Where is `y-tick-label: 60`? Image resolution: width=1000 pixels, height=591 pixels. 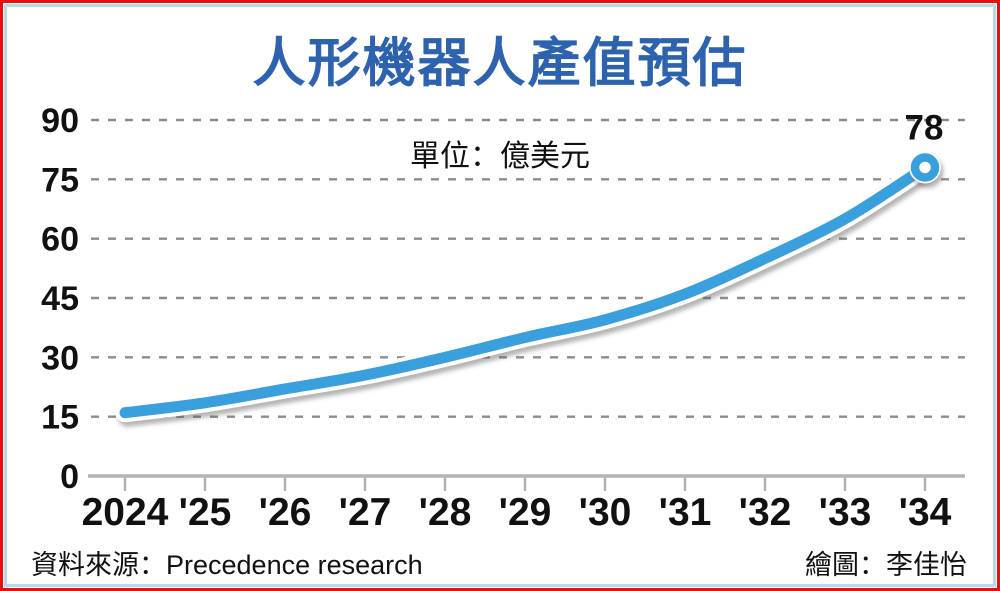 y-tick-label: 60 is located at coordinates (60, 240).